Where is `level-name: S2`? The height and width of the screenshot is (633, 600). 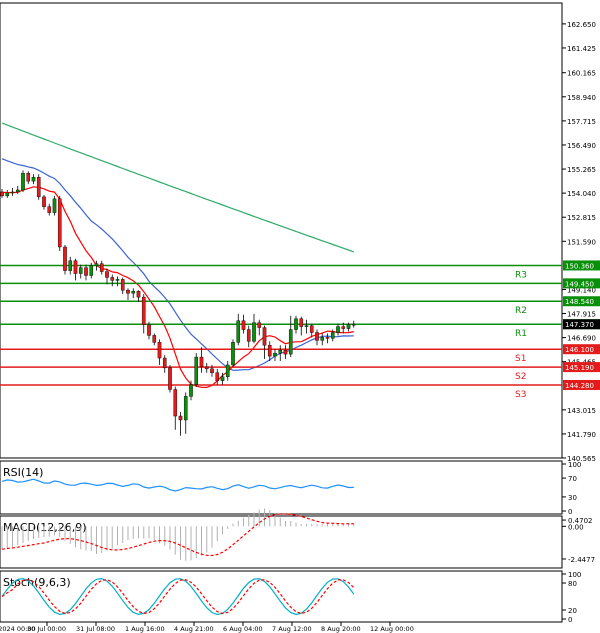 level-name: S2 is located at coordinates (520, 377).